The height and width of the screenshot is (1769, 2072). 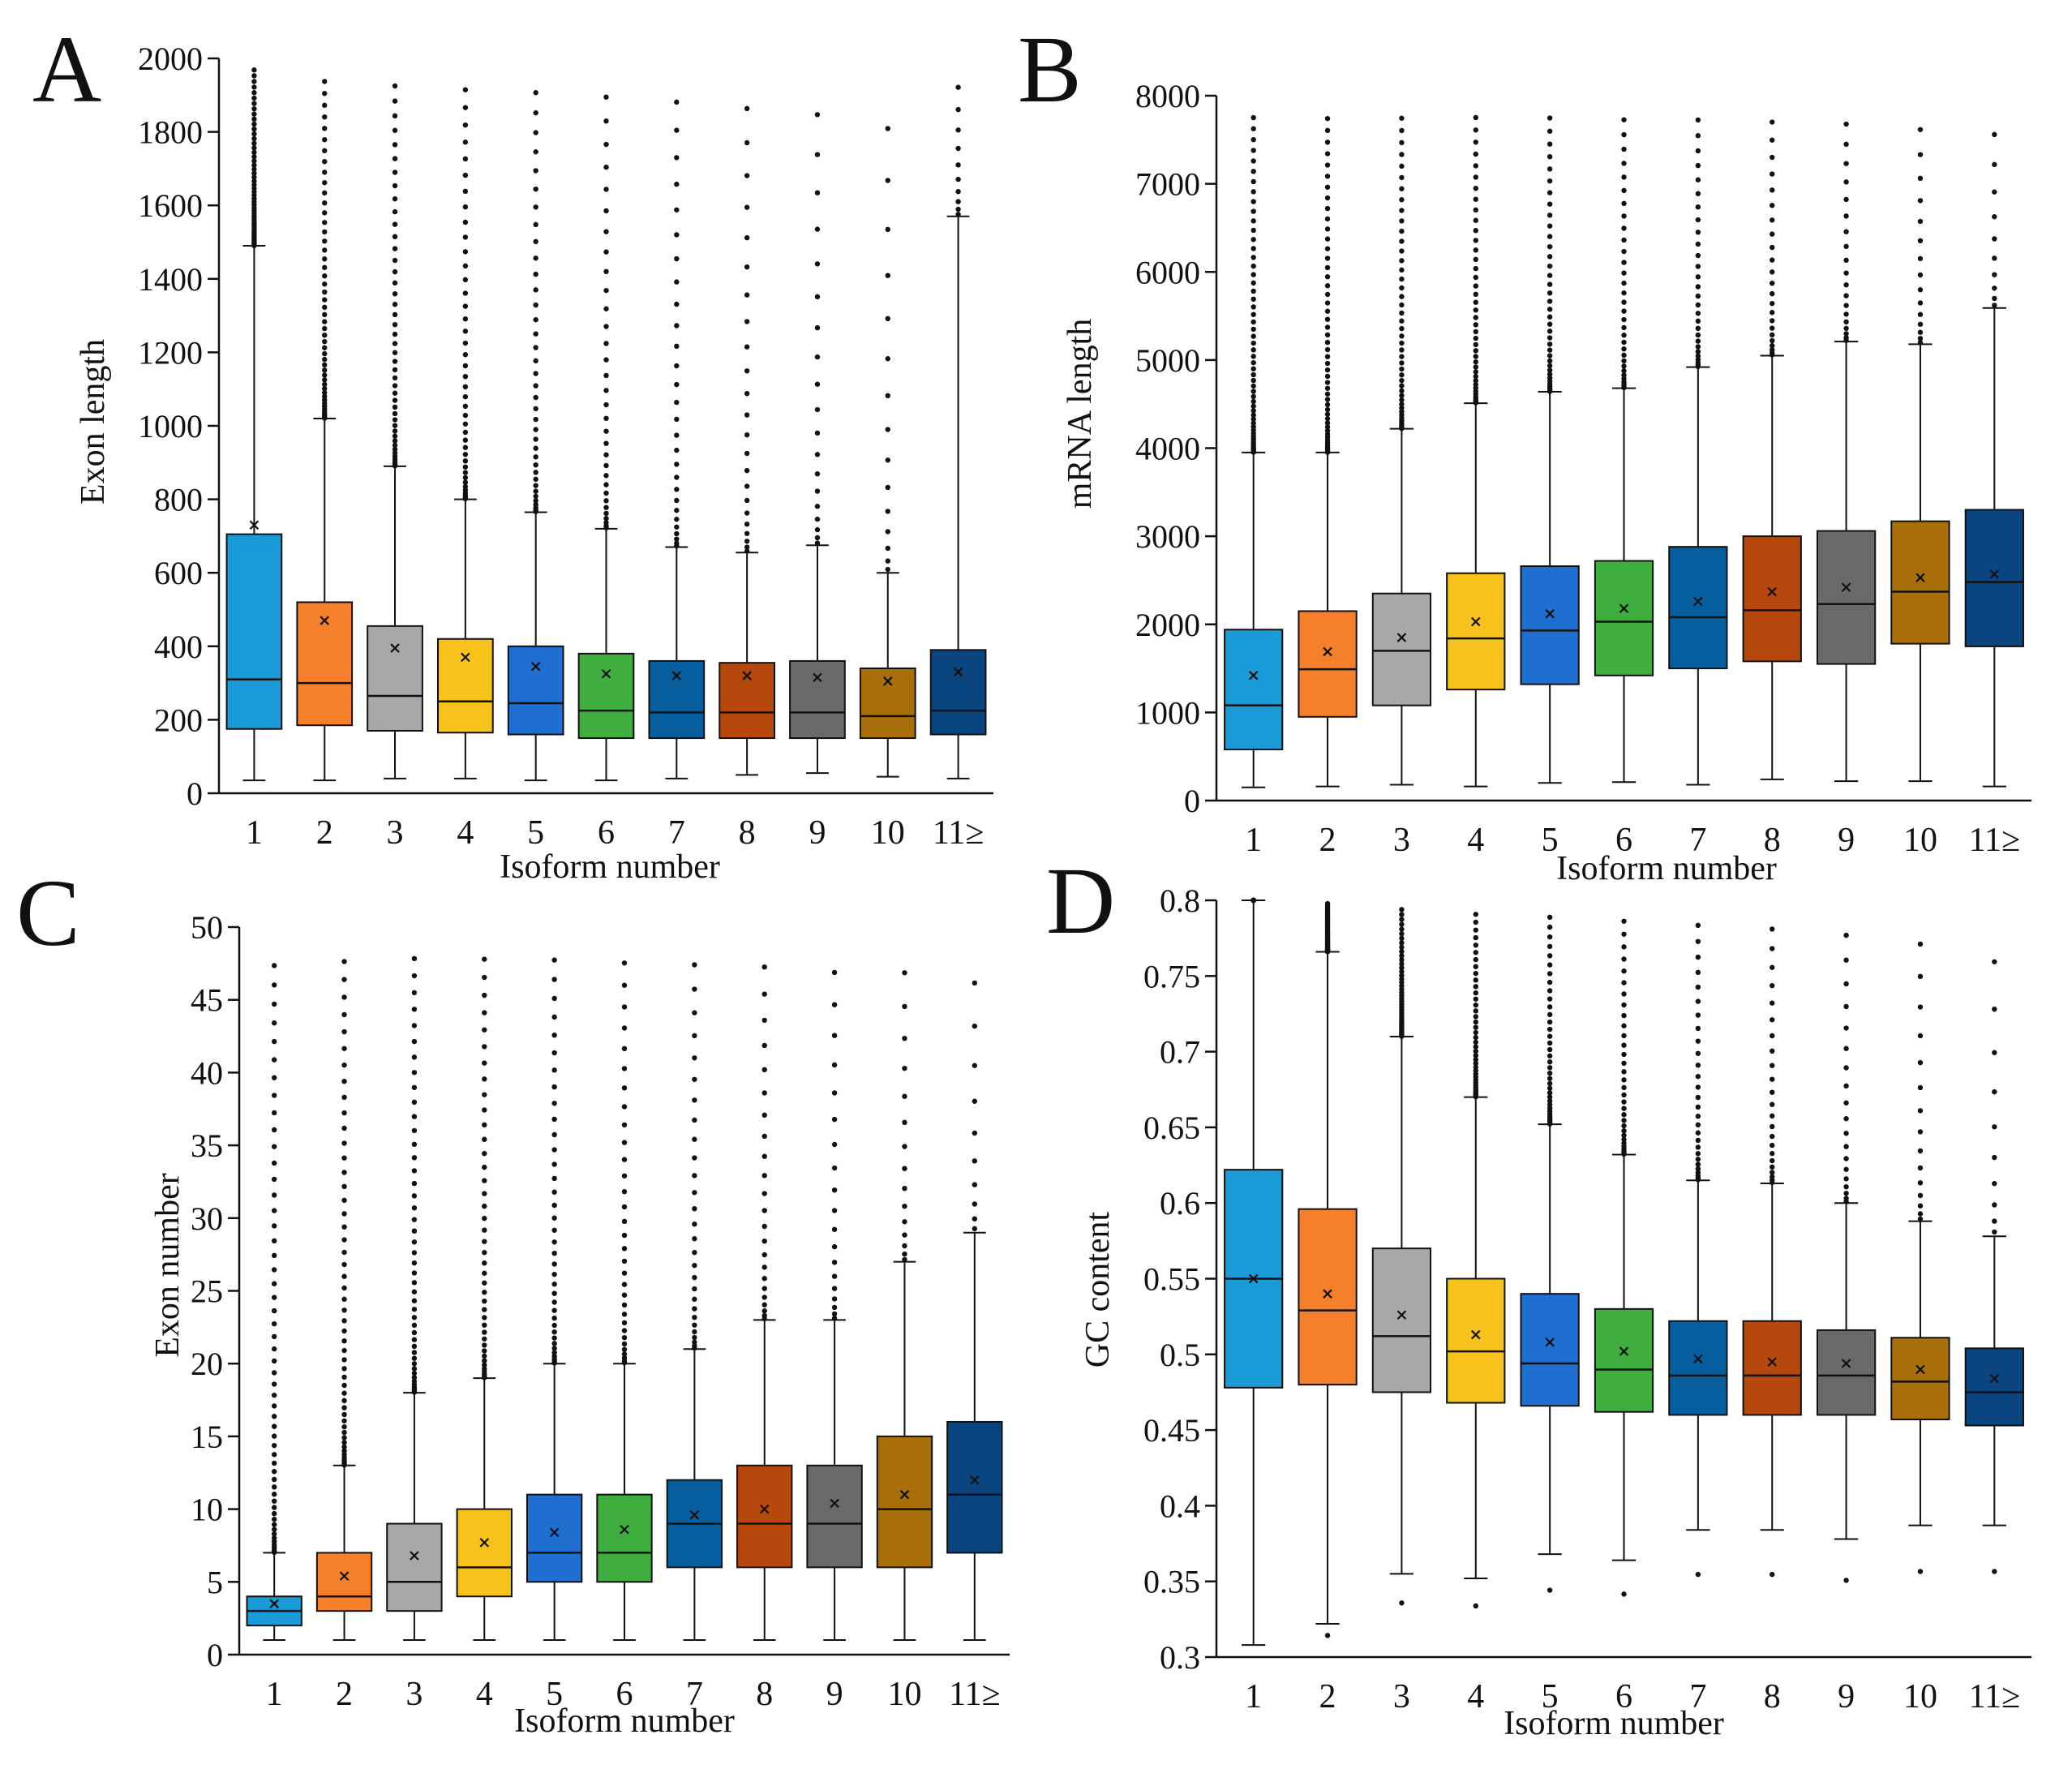 What do you see at coordinates (207, 1437) in the screenshot?
I see `y-tick-label: 15` at bounding box center [207, 1437].